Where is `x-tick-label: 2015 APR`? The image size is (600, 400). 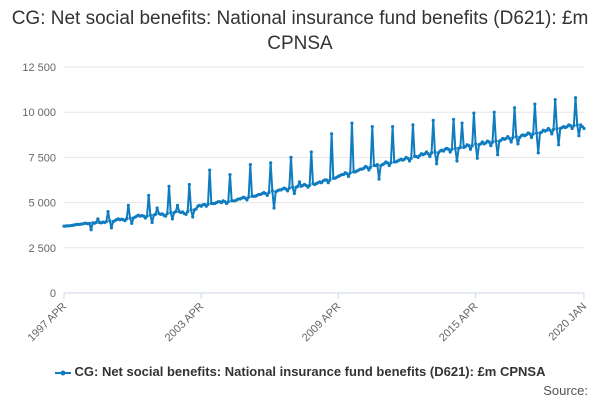
x-tick-label: 2015 APR is located at coordinates (459, 323).